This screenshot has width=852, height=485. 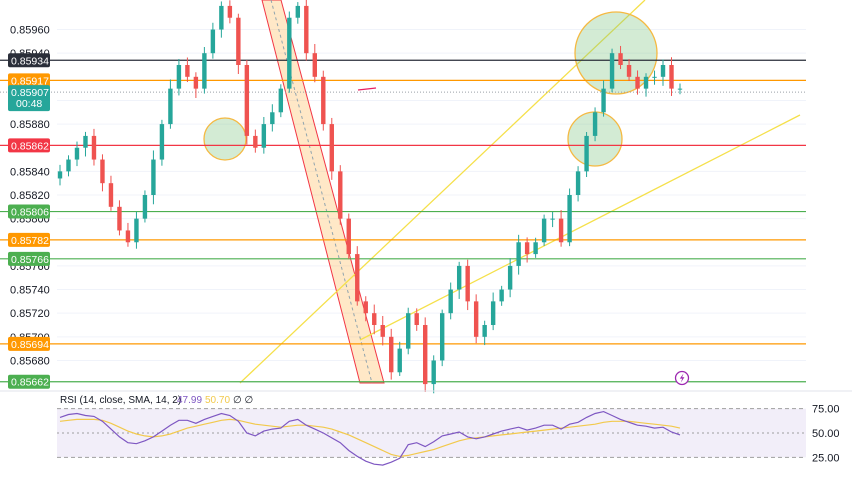 I want to click on price-tag-label: 0.85782, so click(x=30, y=241).